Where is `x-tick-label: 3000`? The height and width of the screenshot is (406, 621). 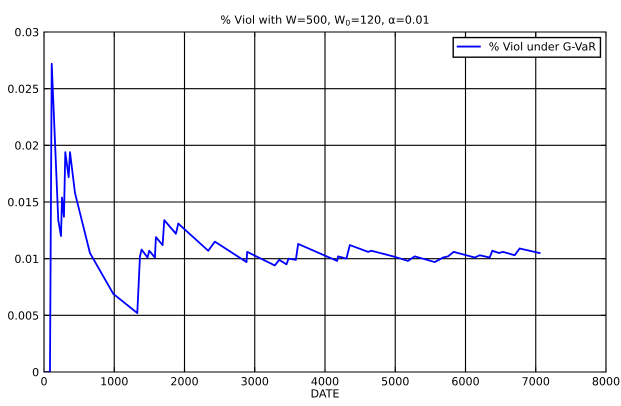
x-tick-label: 3000 is located at coordinates (254, 381).